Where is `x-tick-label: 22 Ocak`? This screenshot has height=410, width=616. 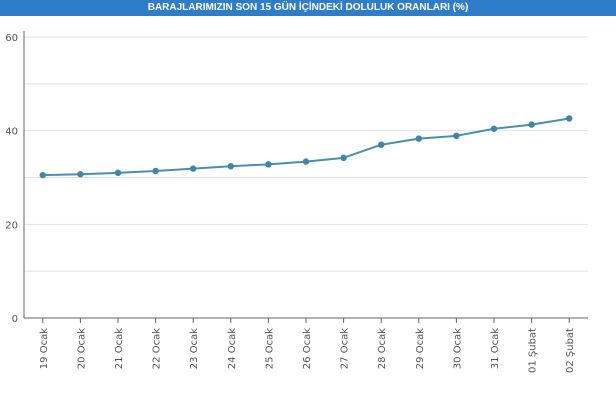 x-tick-label: 22 Ocak is located at coordinates (157, 348).